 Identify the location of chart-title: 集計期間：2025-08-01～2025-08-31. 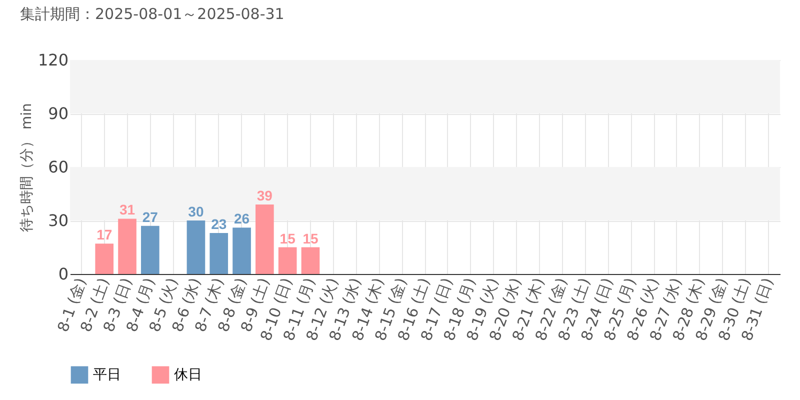
(152, 14).